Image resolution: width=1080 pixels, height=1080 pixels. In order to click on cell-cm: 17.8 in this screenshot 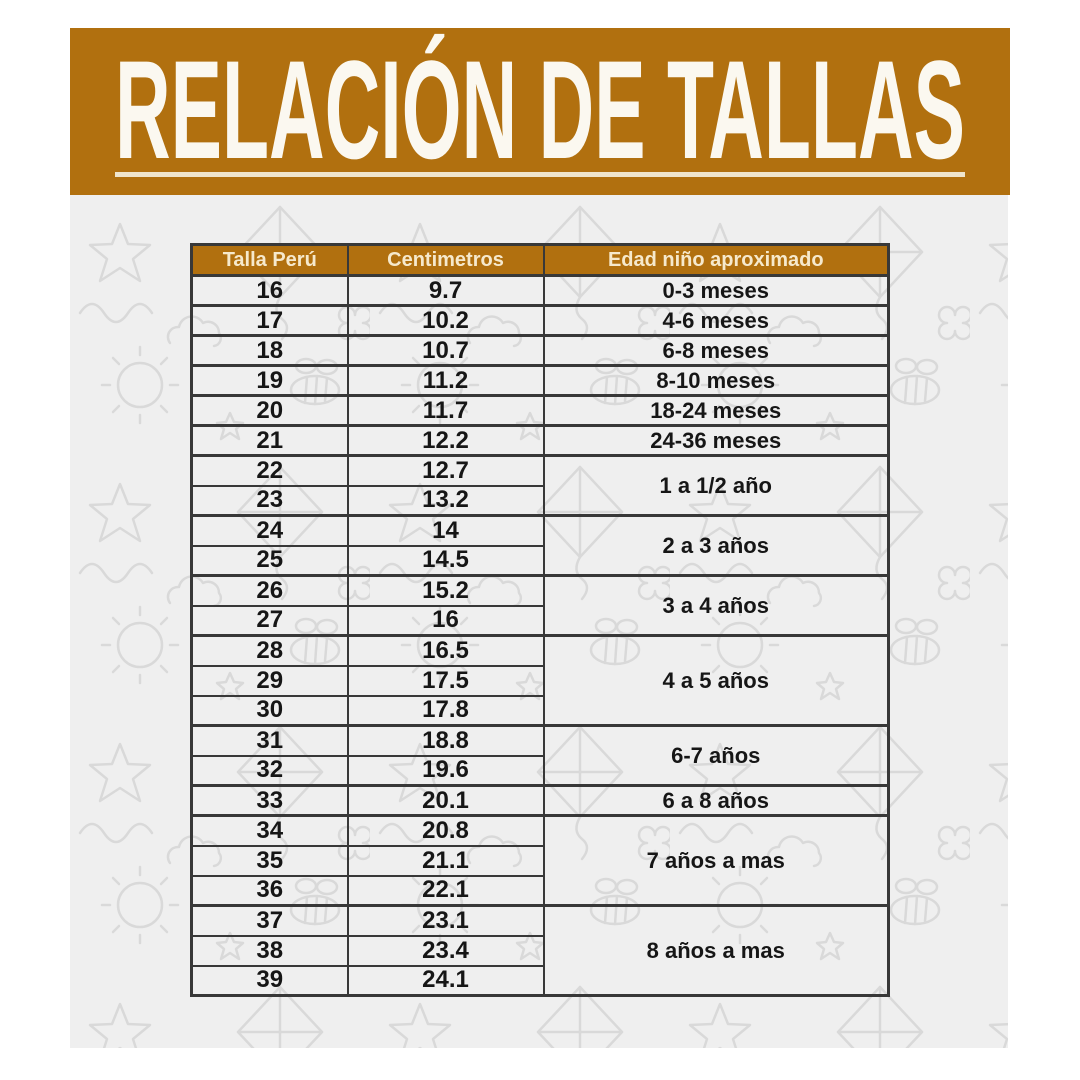, I will do `click(445, 710)`.